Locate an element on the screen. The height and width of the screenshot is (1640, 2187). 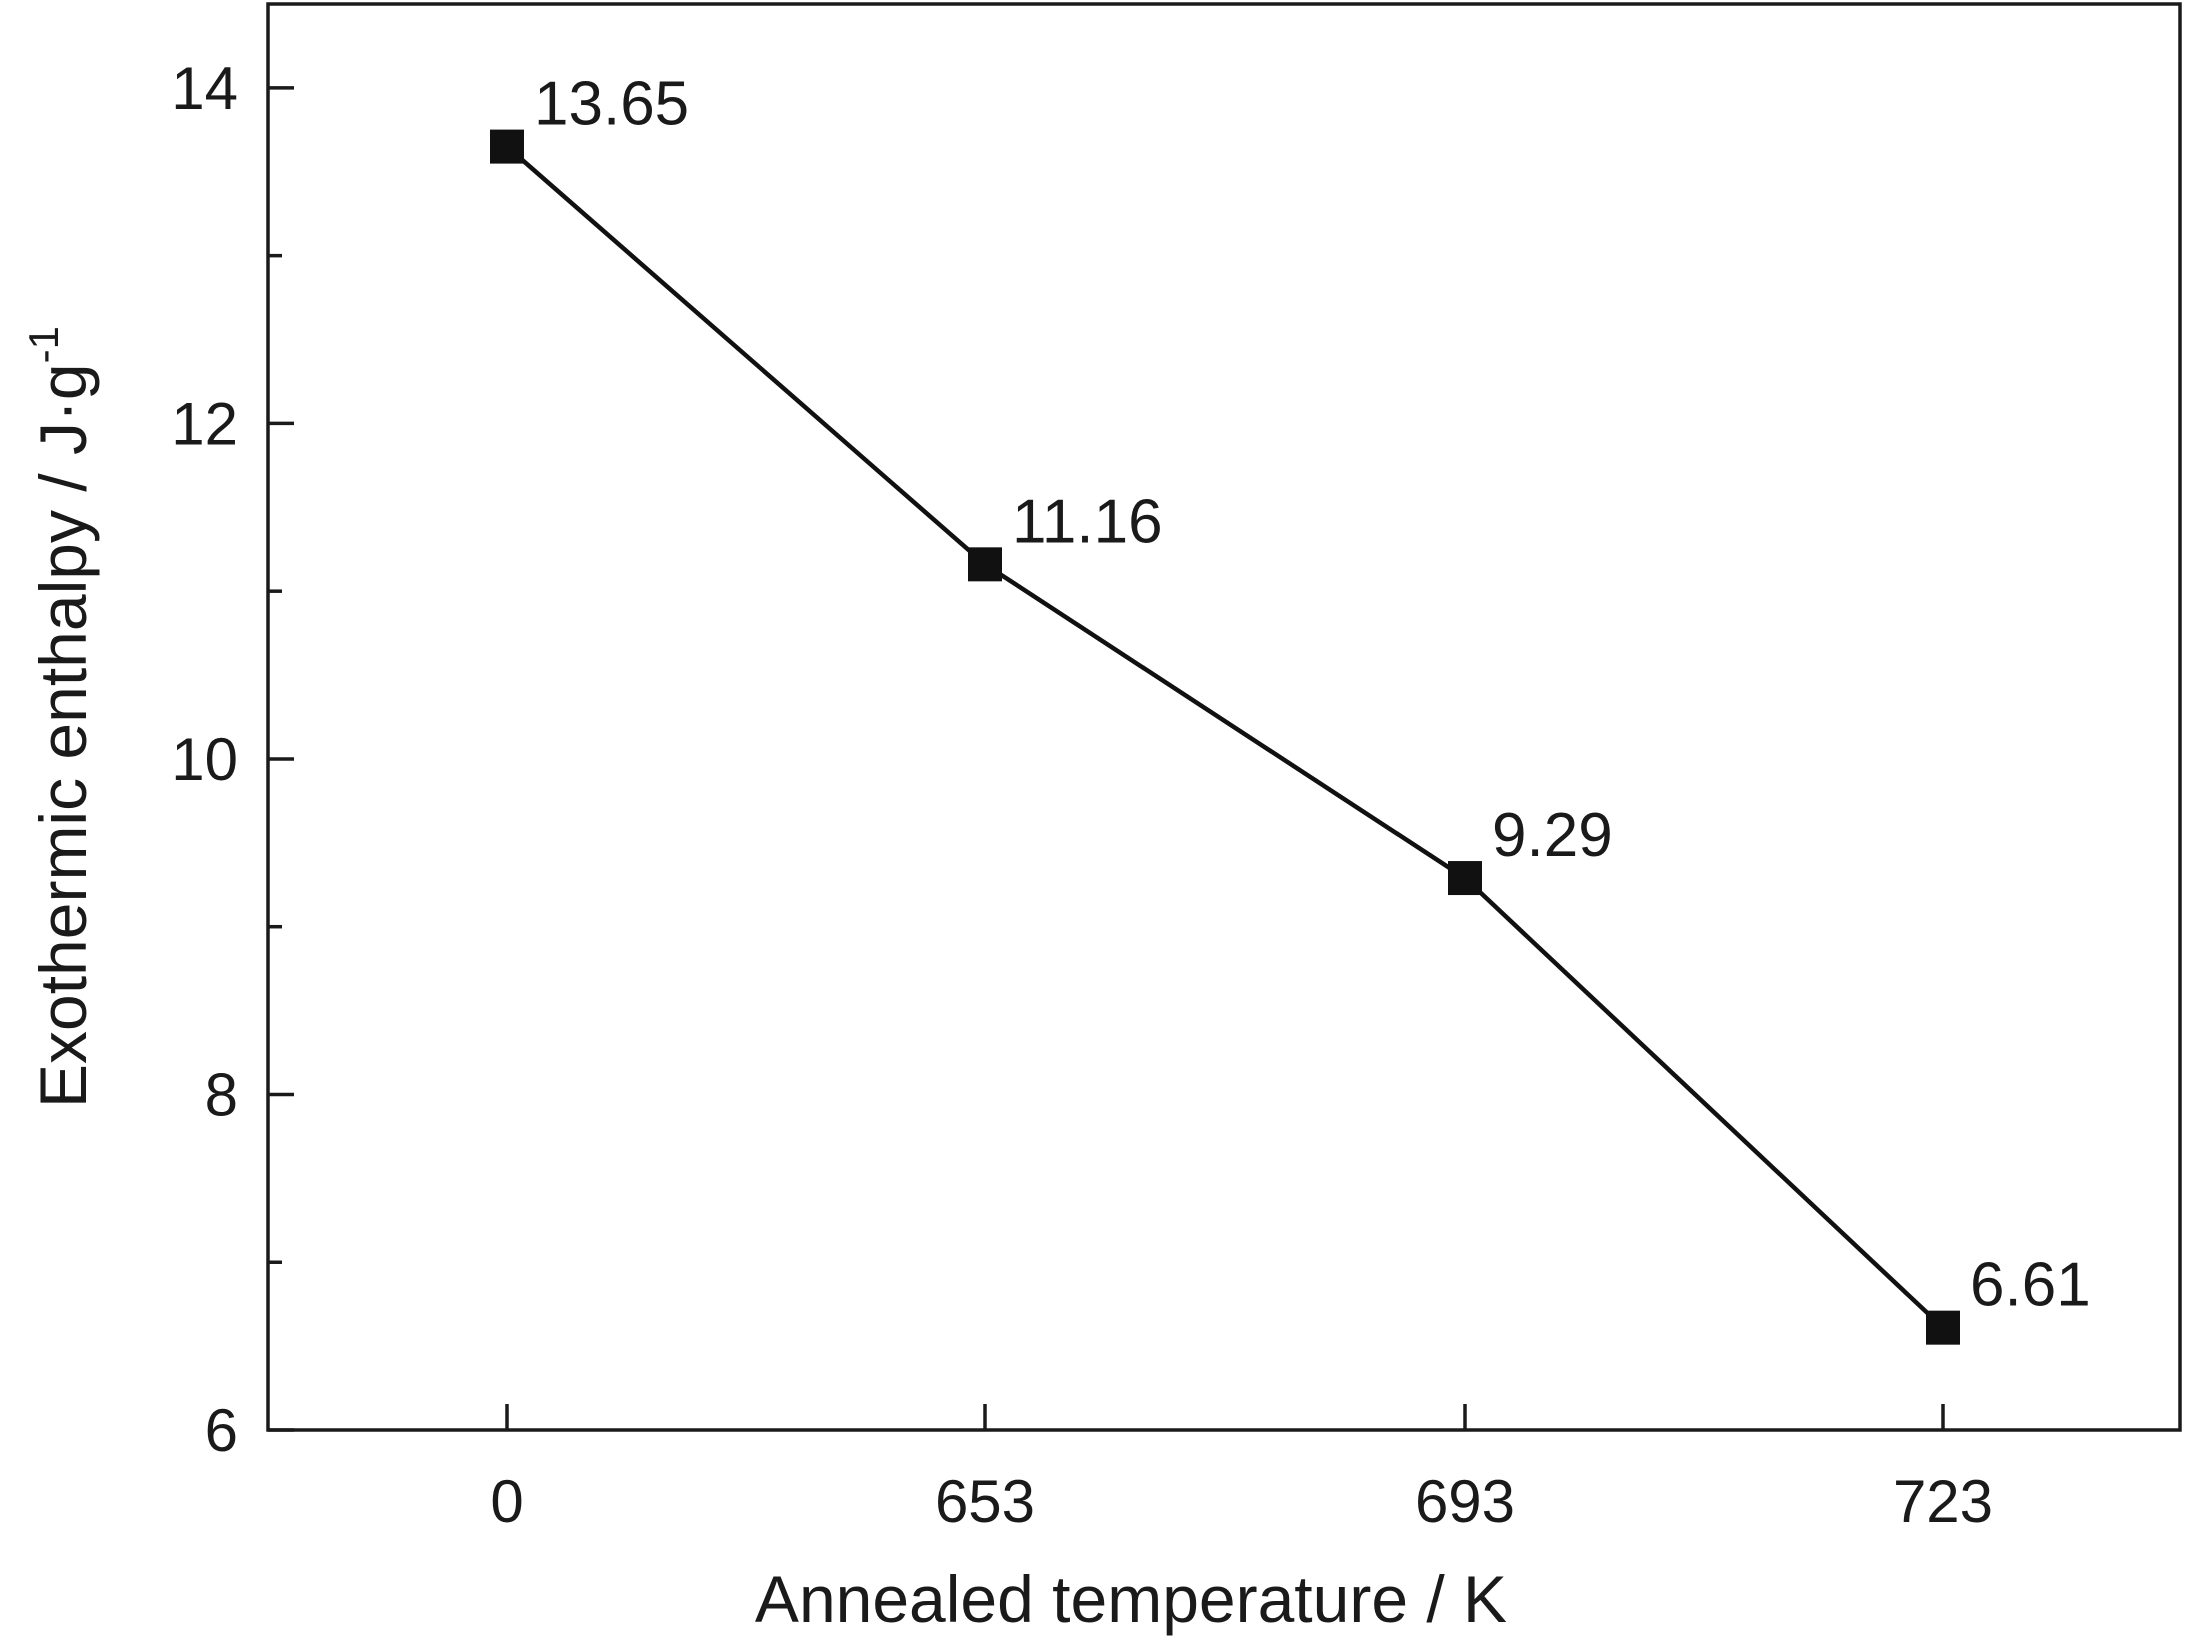
x-tick-label: 653 is located at coordinates (985, 1501).